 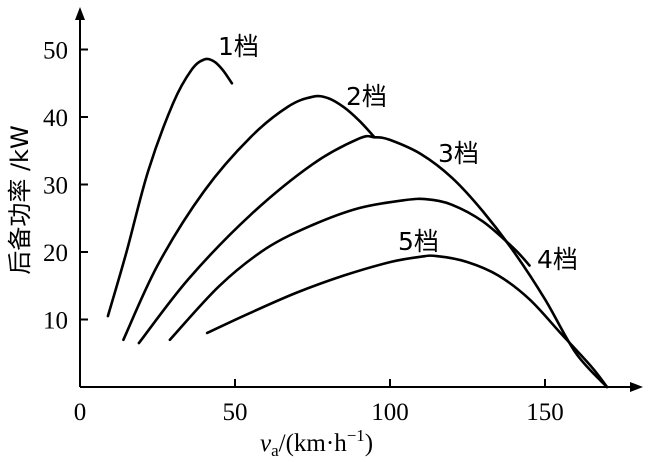 I want to click on gear-3-label: 3档, so click(x=458, y=153).